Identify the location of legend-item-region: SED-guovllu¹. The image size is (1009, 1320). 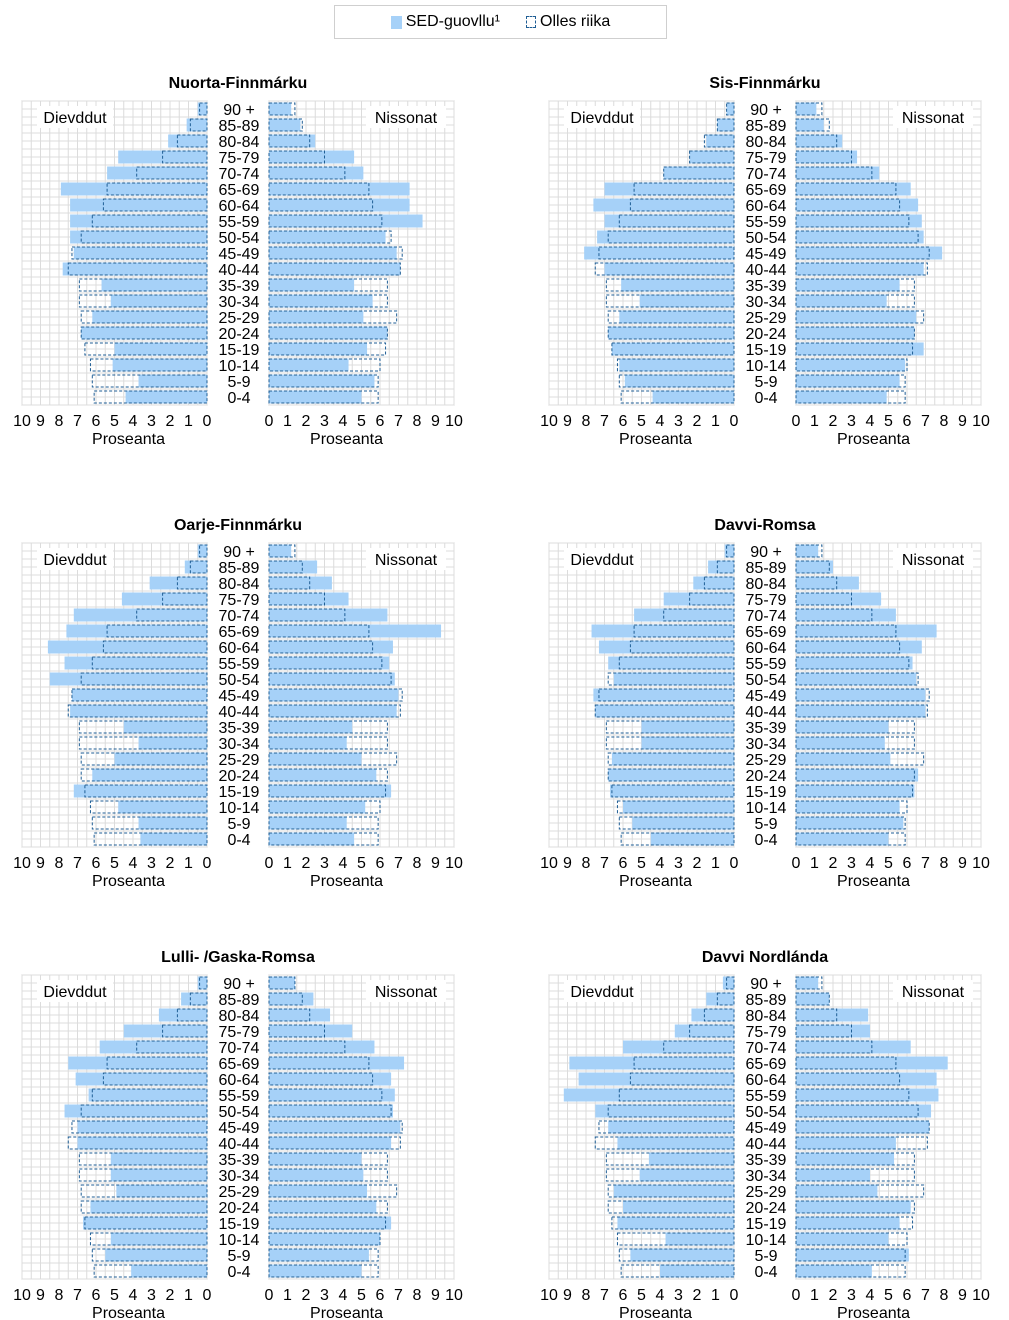
(445, 22).